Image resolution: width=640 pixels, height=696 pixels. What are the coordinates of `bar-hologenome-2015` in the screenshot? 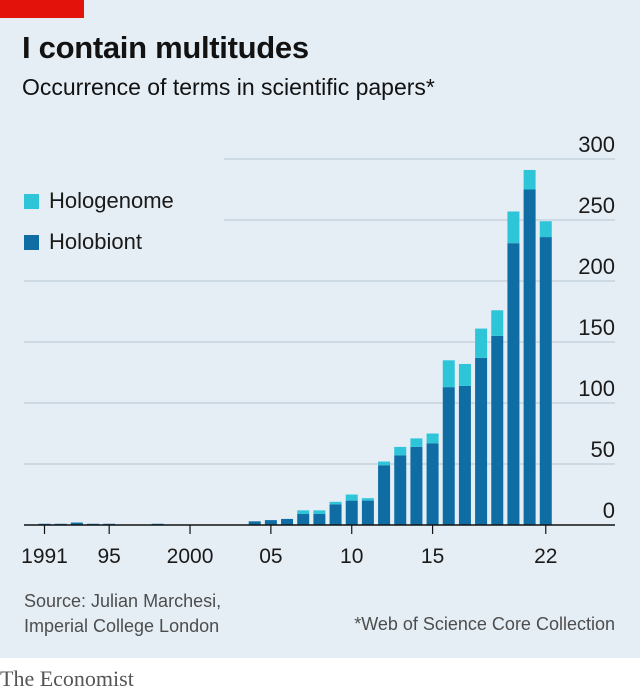 It's located at (432, 438).